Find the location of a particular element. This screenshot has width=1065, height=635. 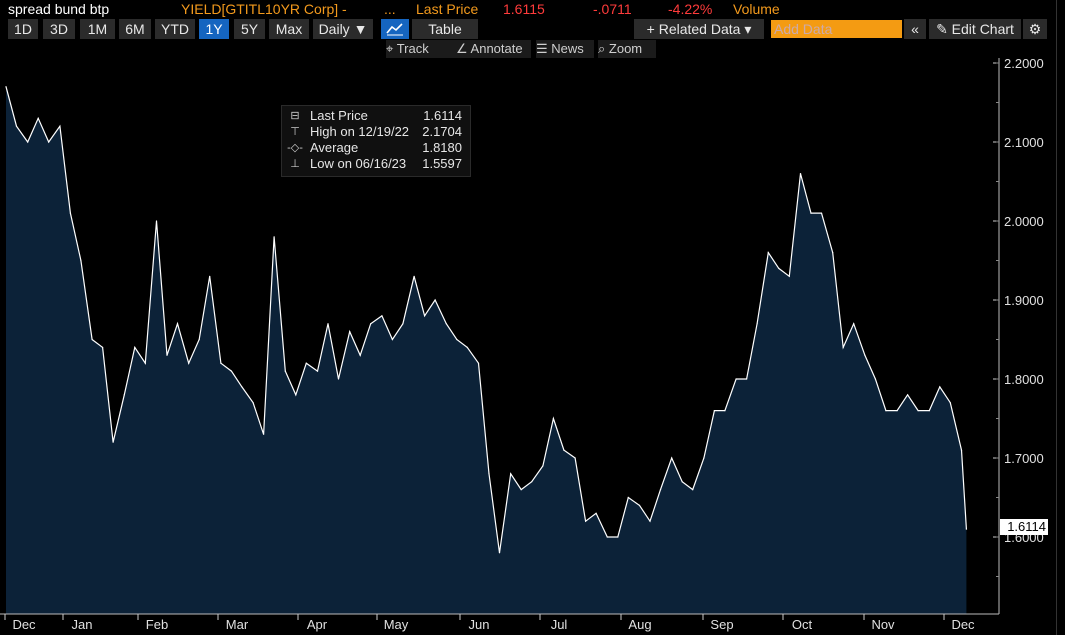

average-marker-icon: -◇- is located at coordinates (295, 148).